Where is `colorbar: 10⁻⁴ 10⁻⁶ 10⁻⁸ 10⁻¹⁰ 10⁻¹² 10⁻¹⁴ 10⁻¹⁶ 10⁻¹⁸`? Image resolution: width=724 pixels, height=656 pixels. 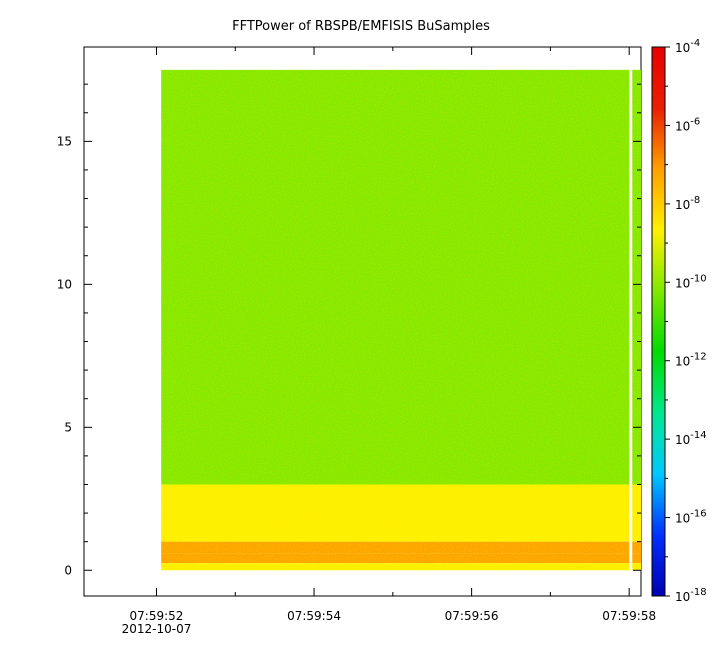
colorbar: 10⁻⁴ 10⁻⁶ 10⁻⁸ 10⁻¹⁰ 10⁻¹² 10⁻¹⁴ 10⁻¹⁶ 10⁻¹⁸ is located at coordinates (679, 321).